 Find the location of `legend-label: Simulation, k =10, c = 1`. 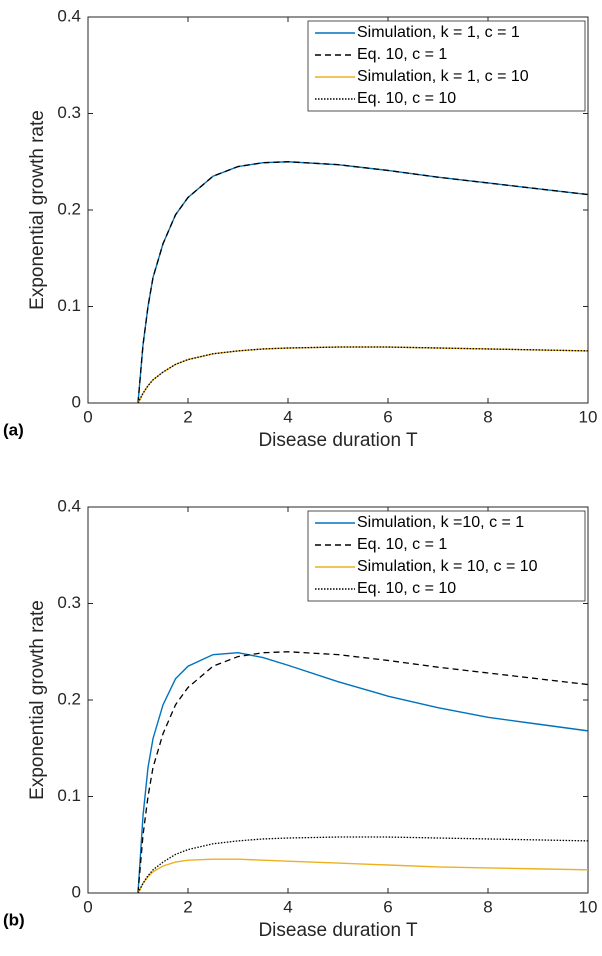

legend-label: Simulation, k =10, c = 1 is located at coordinates (440, 522).